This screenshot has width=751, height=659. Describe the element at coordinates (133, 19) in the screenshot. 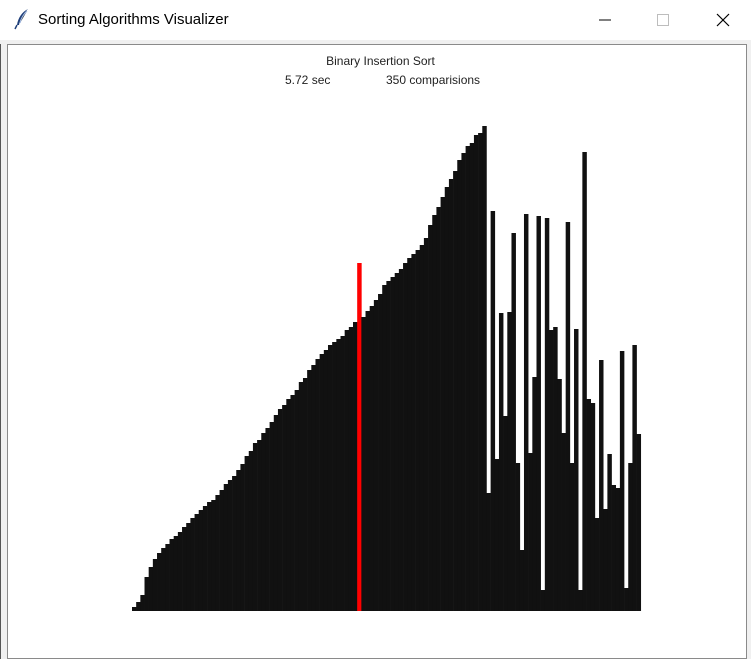

I see `window-title: Sorting Algorithms Visualizer` at that location.